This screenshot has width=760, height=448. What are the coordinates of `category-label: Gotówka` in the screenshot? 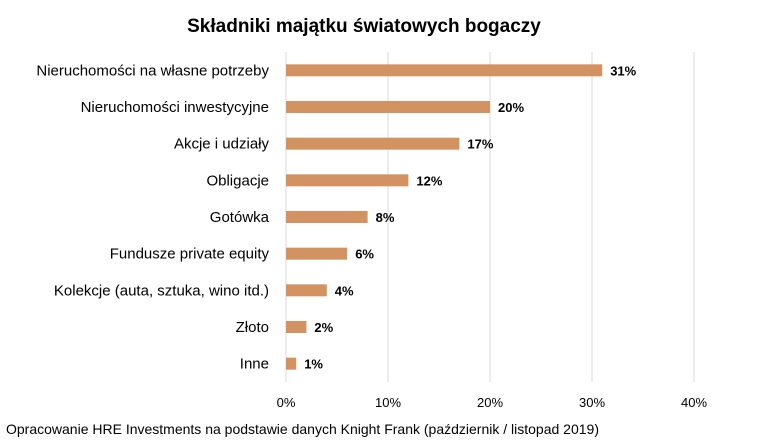 It's located at (240, 217).